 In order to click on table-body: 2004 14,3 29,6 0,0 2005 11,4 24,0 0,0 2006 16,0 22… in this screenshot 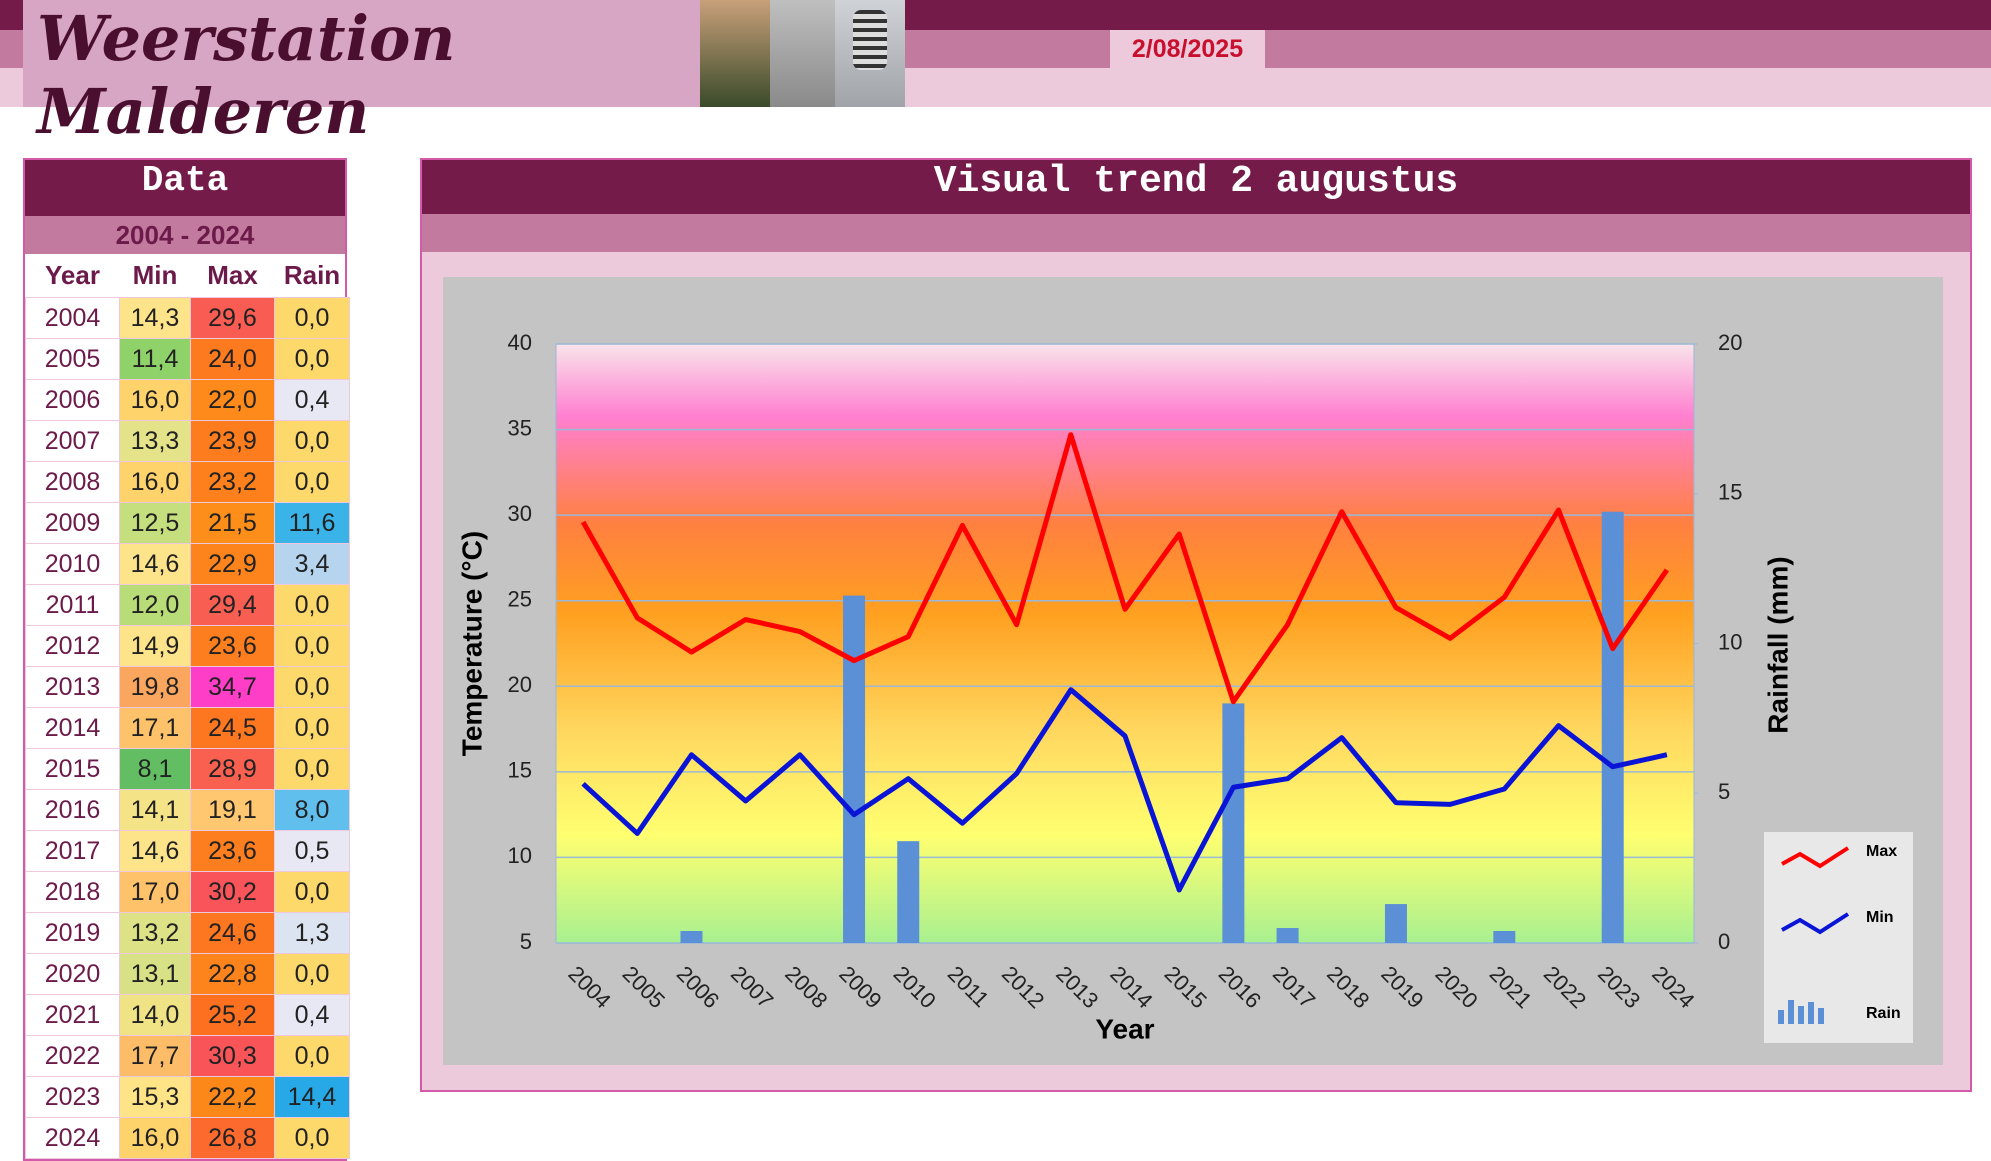, I will do `click(187, 728)`.